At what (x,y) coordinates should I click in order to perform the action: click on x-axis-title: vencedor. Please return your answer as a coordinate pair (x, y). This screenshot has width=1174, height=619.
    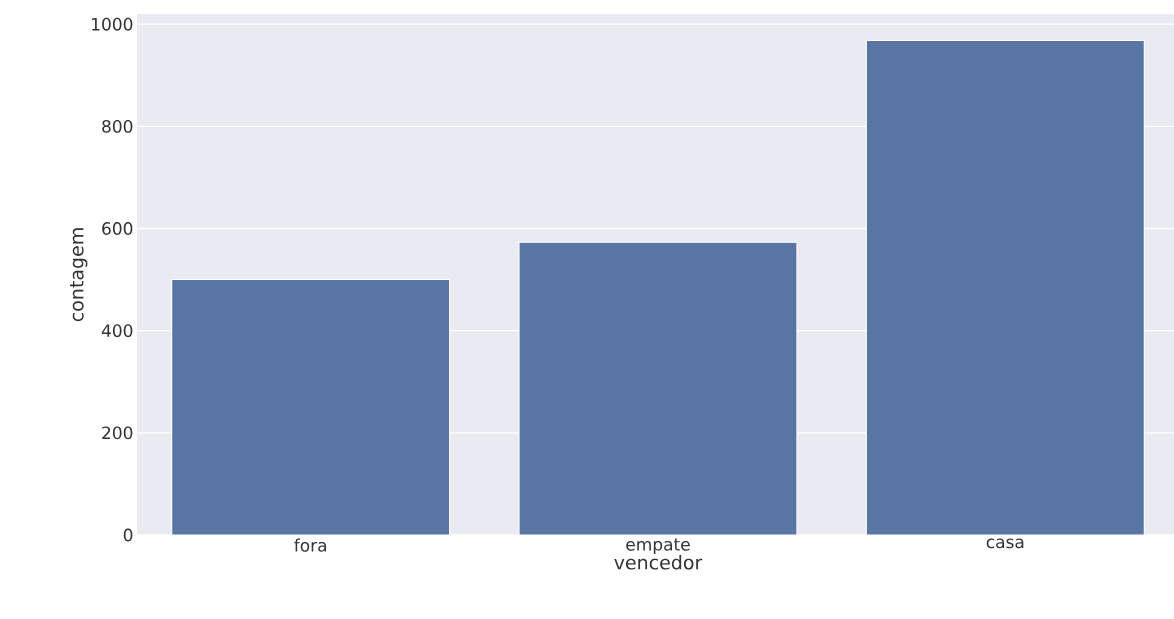
    Looking at the image, I should click on (658, 562).